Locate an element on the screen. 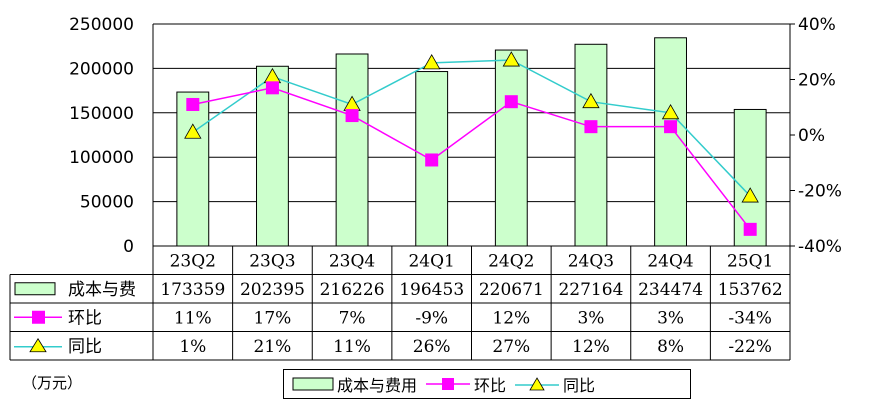 The image size is (870, 416). y-left-tick-label: 100000 is located at coordinates (101, 158).